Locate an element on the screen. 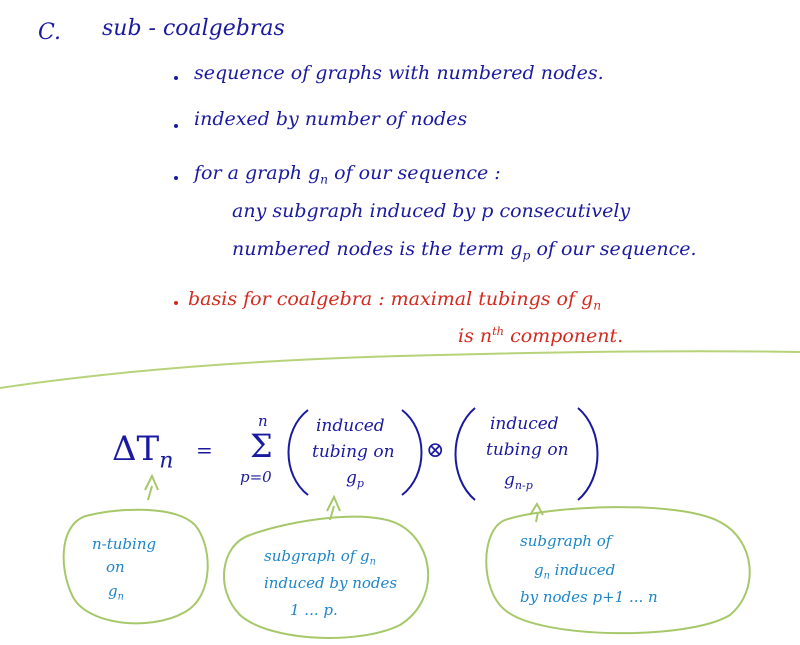  bubble-3-g: g is located at coordinates (539, 570).